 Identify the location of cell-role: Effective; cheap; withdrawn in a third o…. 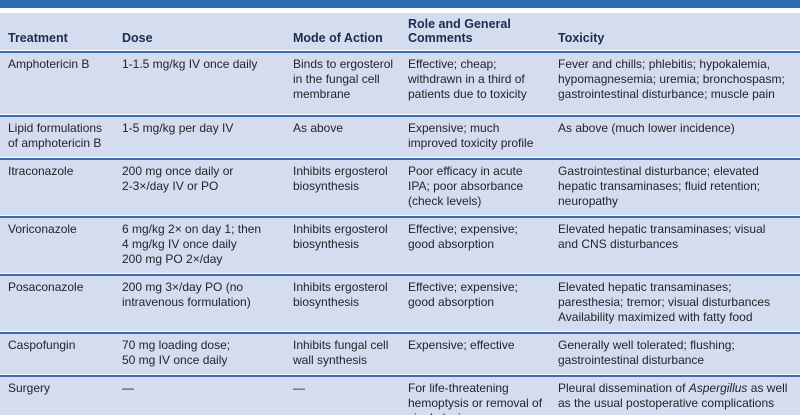
(483, 83).